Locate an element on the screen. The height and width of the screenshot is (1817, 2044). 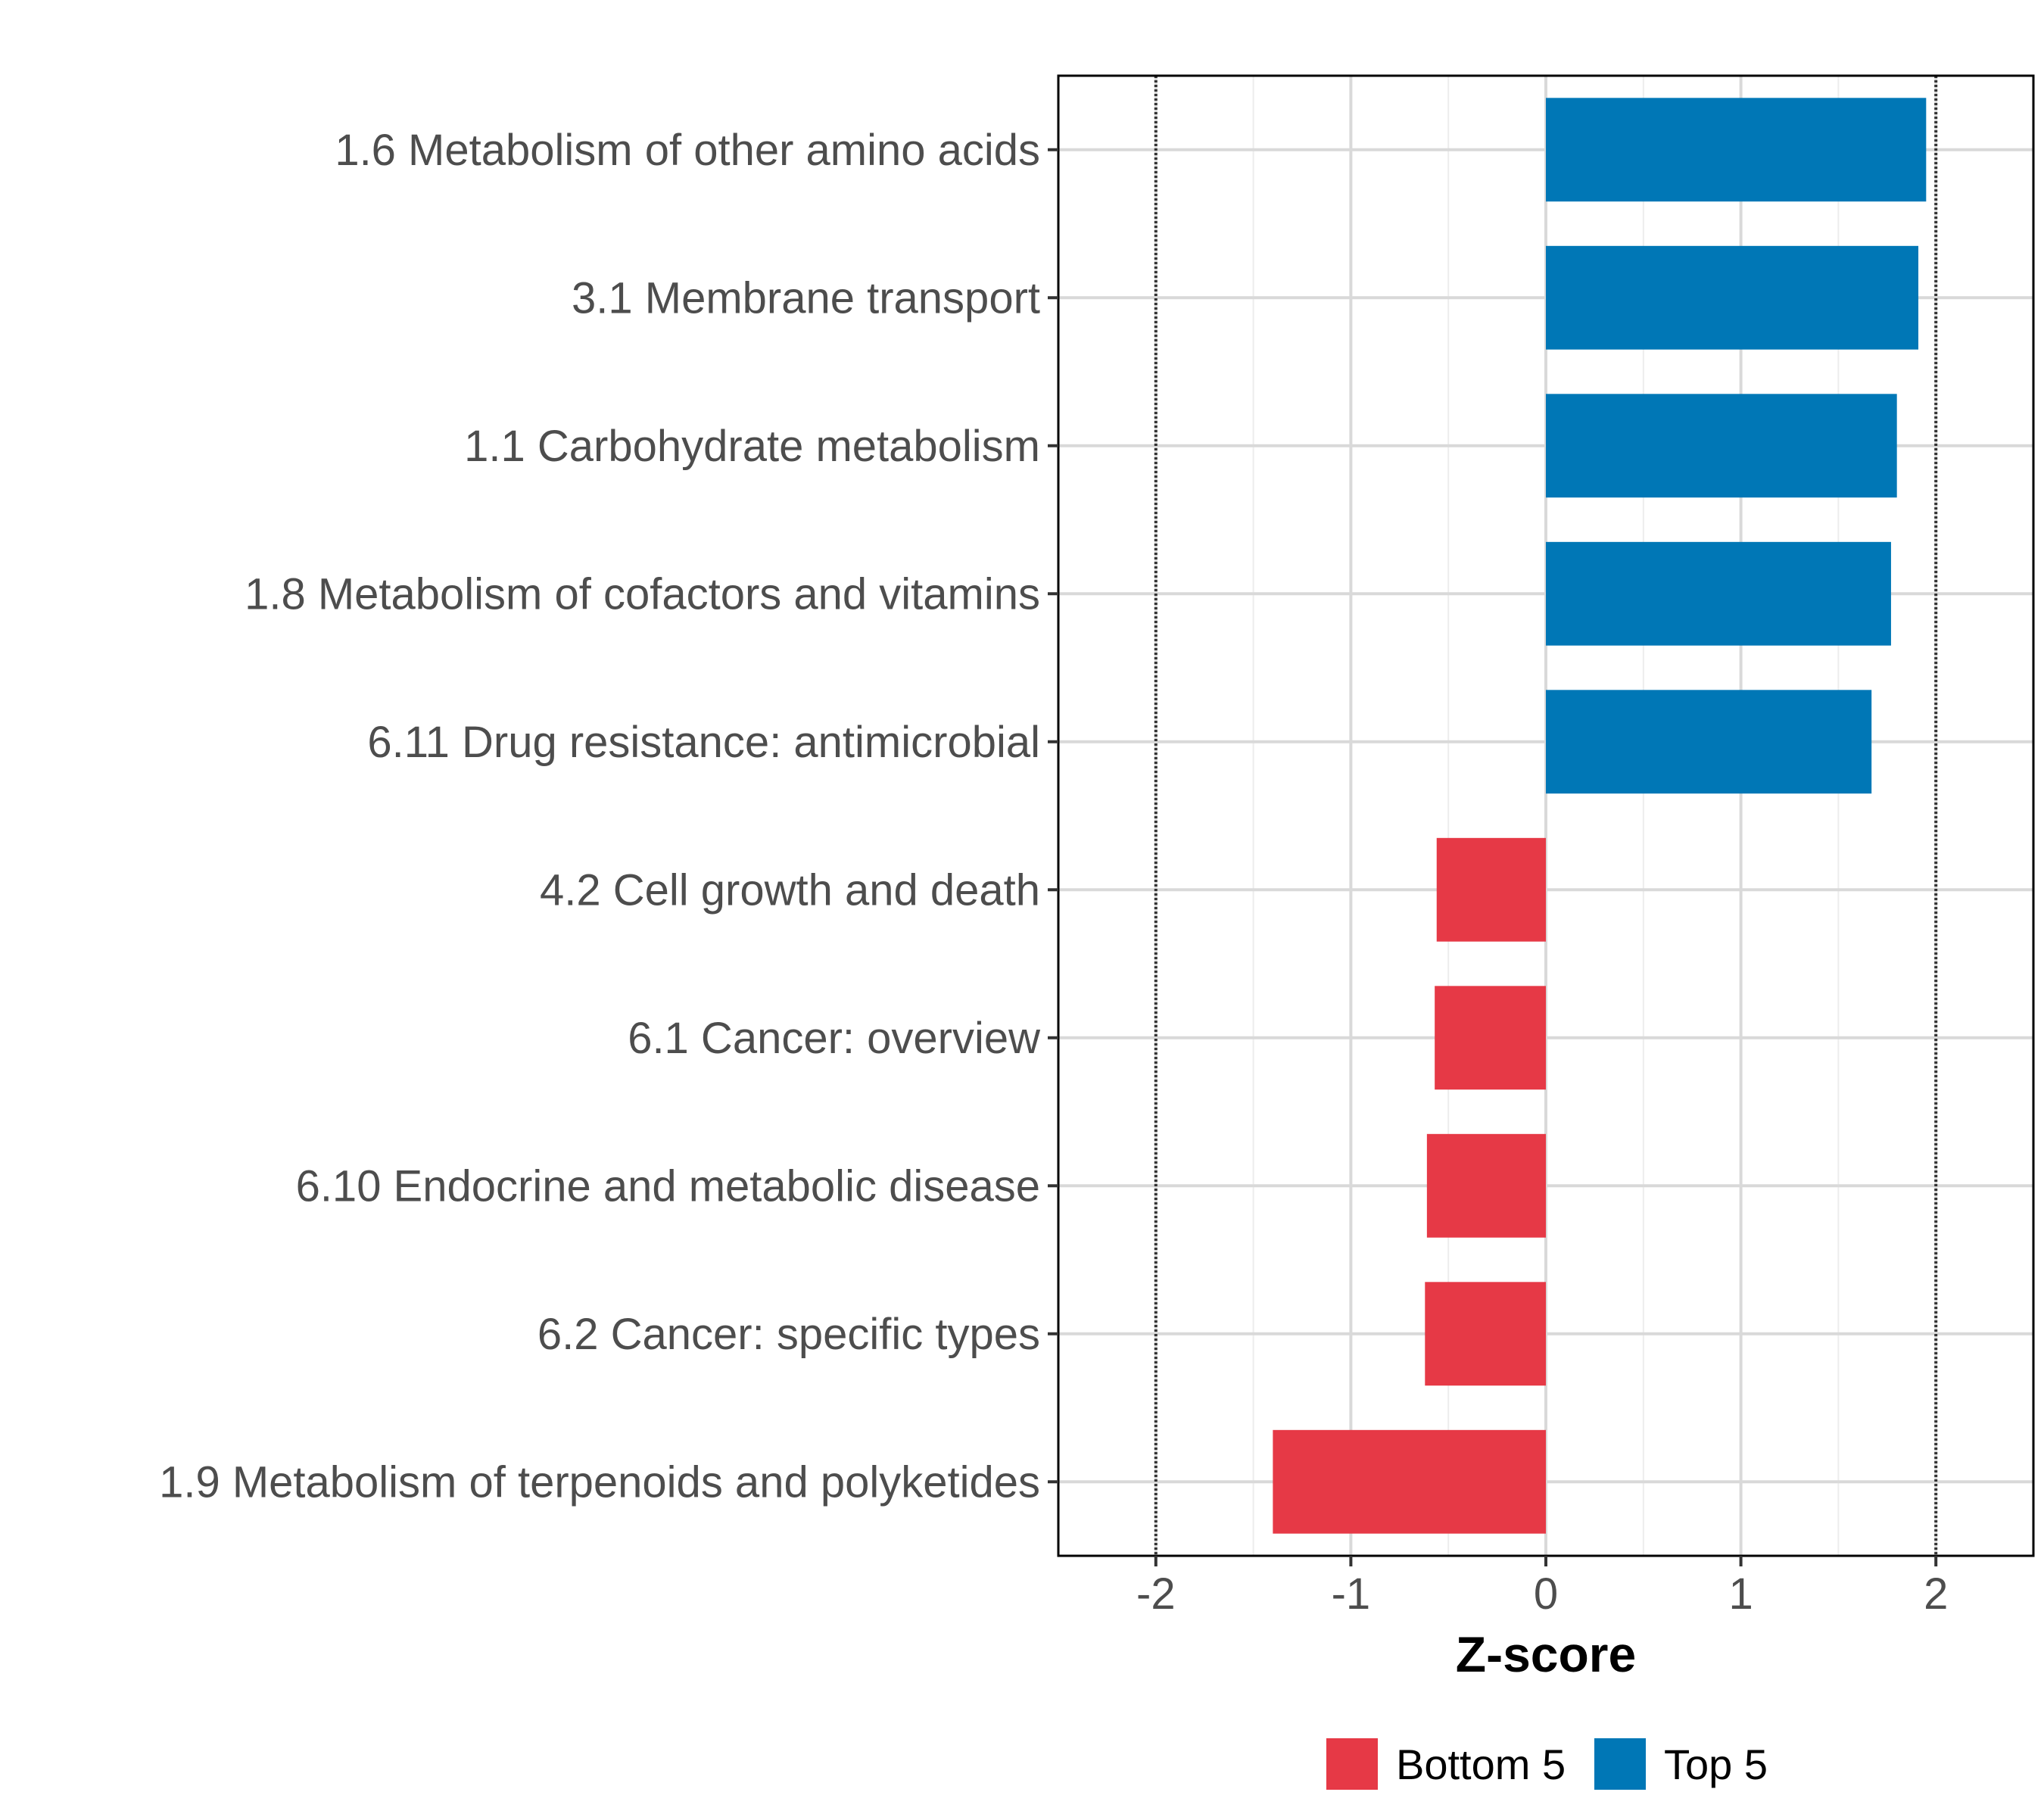
x-tick-label: 2 is located at coordinates (1936, 1594).